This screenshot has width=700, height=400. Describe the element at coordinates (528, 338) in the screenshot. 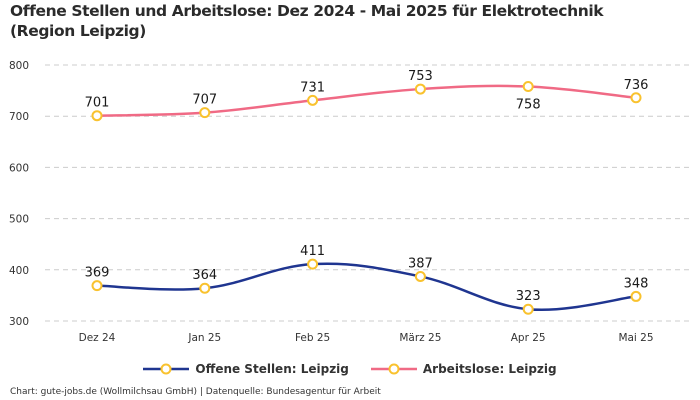

I see `x-tick-label: Apr 25` at that location.